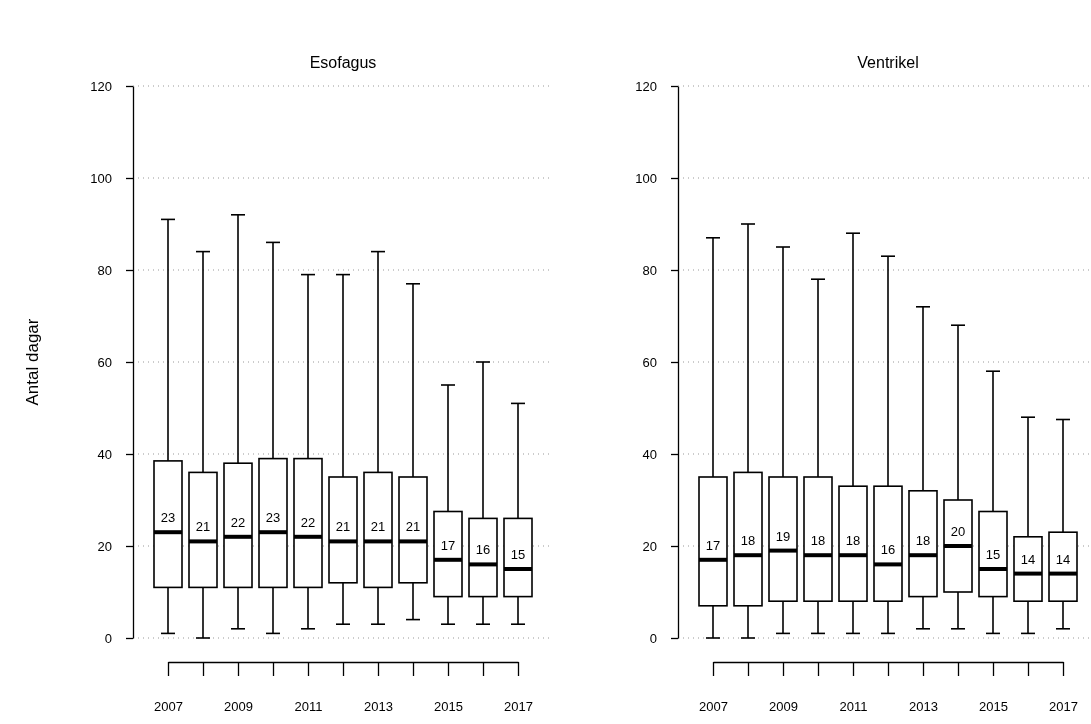  What do you see at coordinates (958, 531) in the screenshot?
I see `text: 20` at bounding box center [958, 531].